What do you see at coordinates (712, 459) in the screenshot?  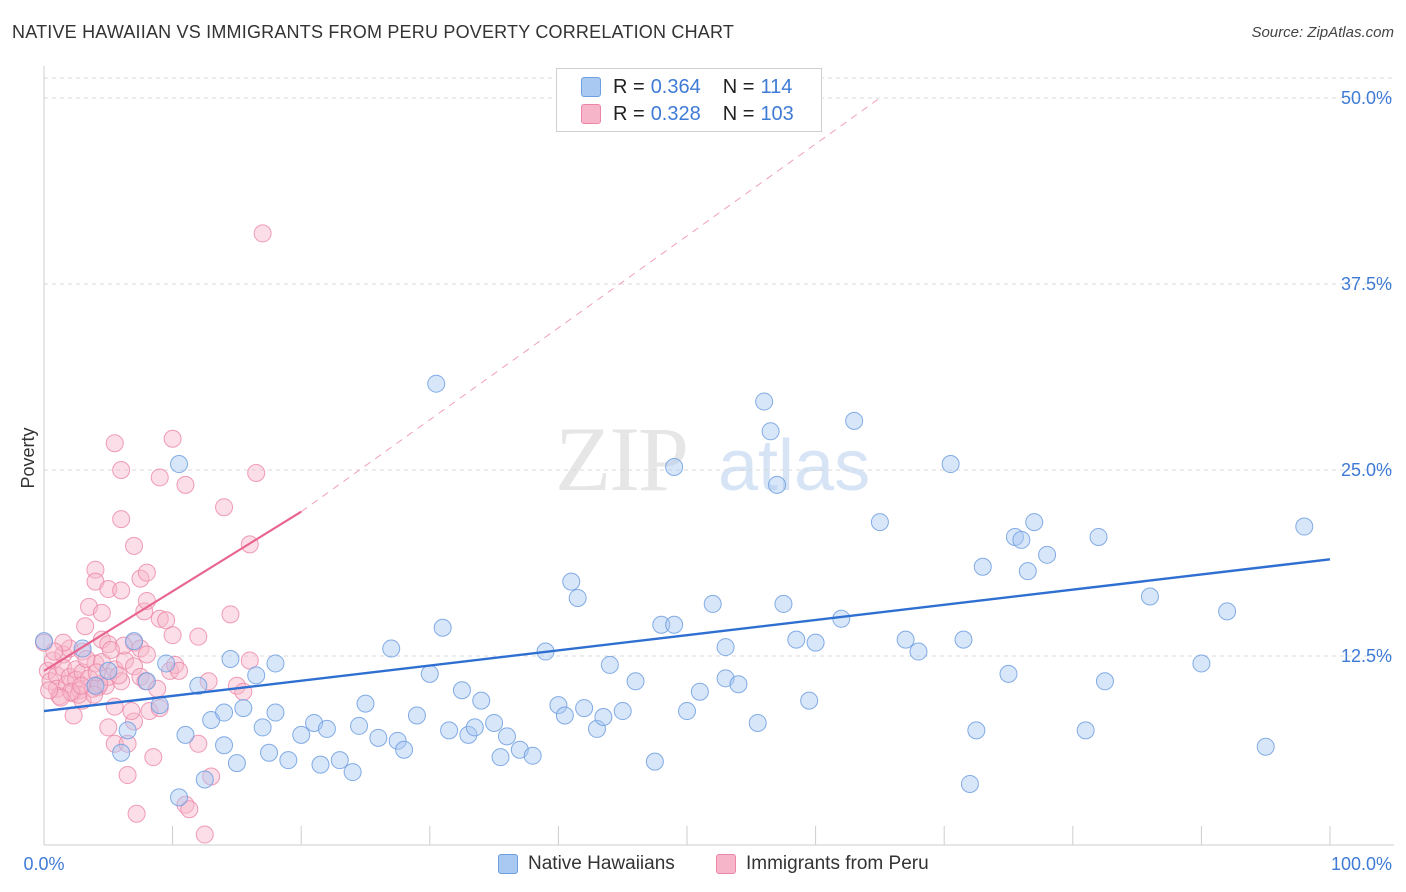 I see `watermark: ZIP atlas` at bounding box center [712, 459].